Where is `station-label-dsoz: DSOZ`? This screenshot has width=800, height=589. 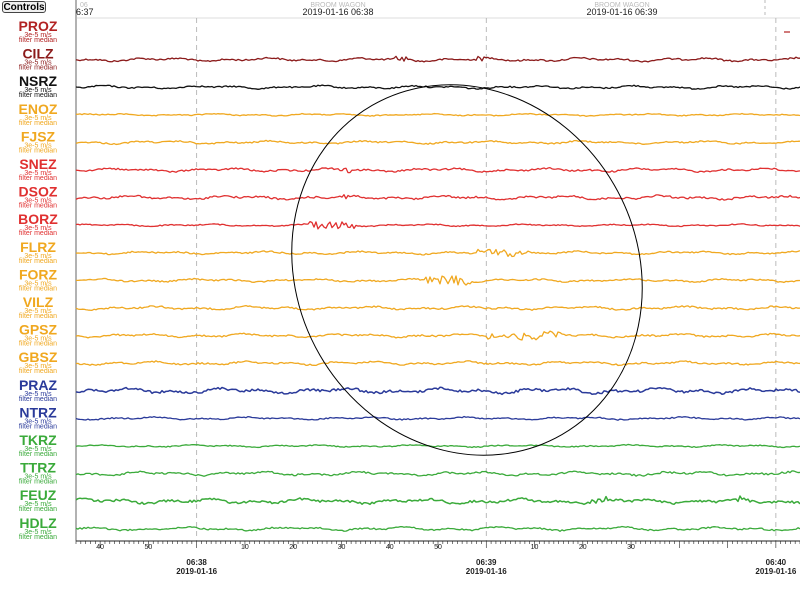
station-label-dsoz: DSOZ is located at coordinates (38, 192).